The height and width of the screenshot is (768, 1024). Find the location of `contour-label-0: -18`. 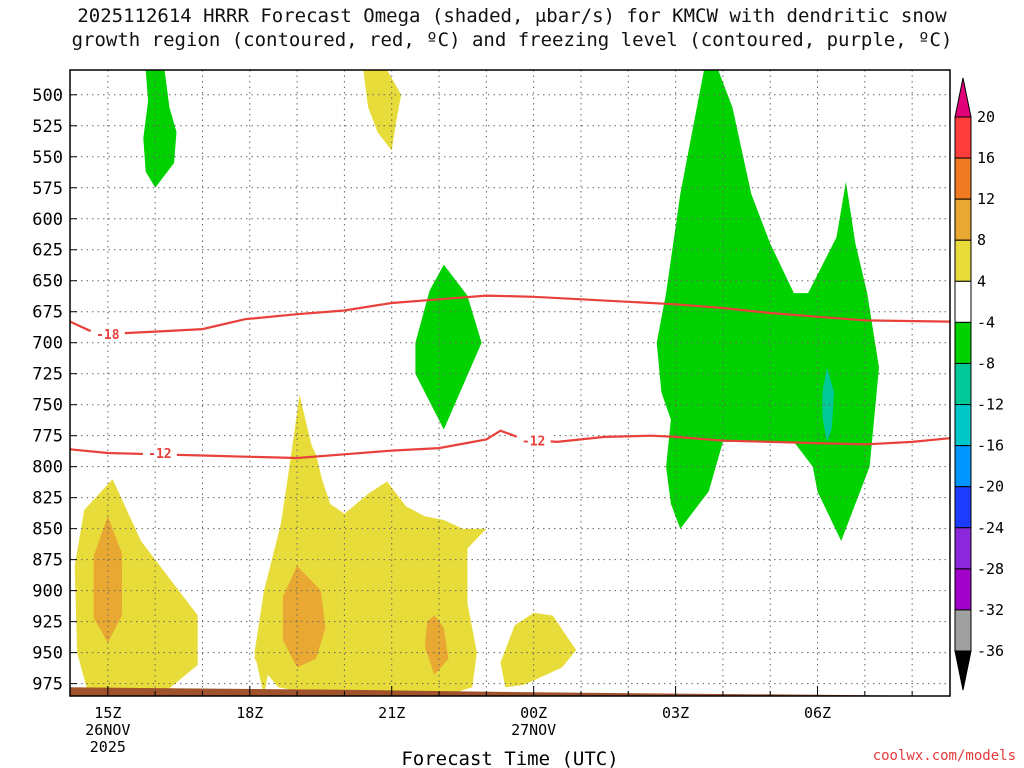

contour-label-0: -18 is located at coordinates (108, 335).